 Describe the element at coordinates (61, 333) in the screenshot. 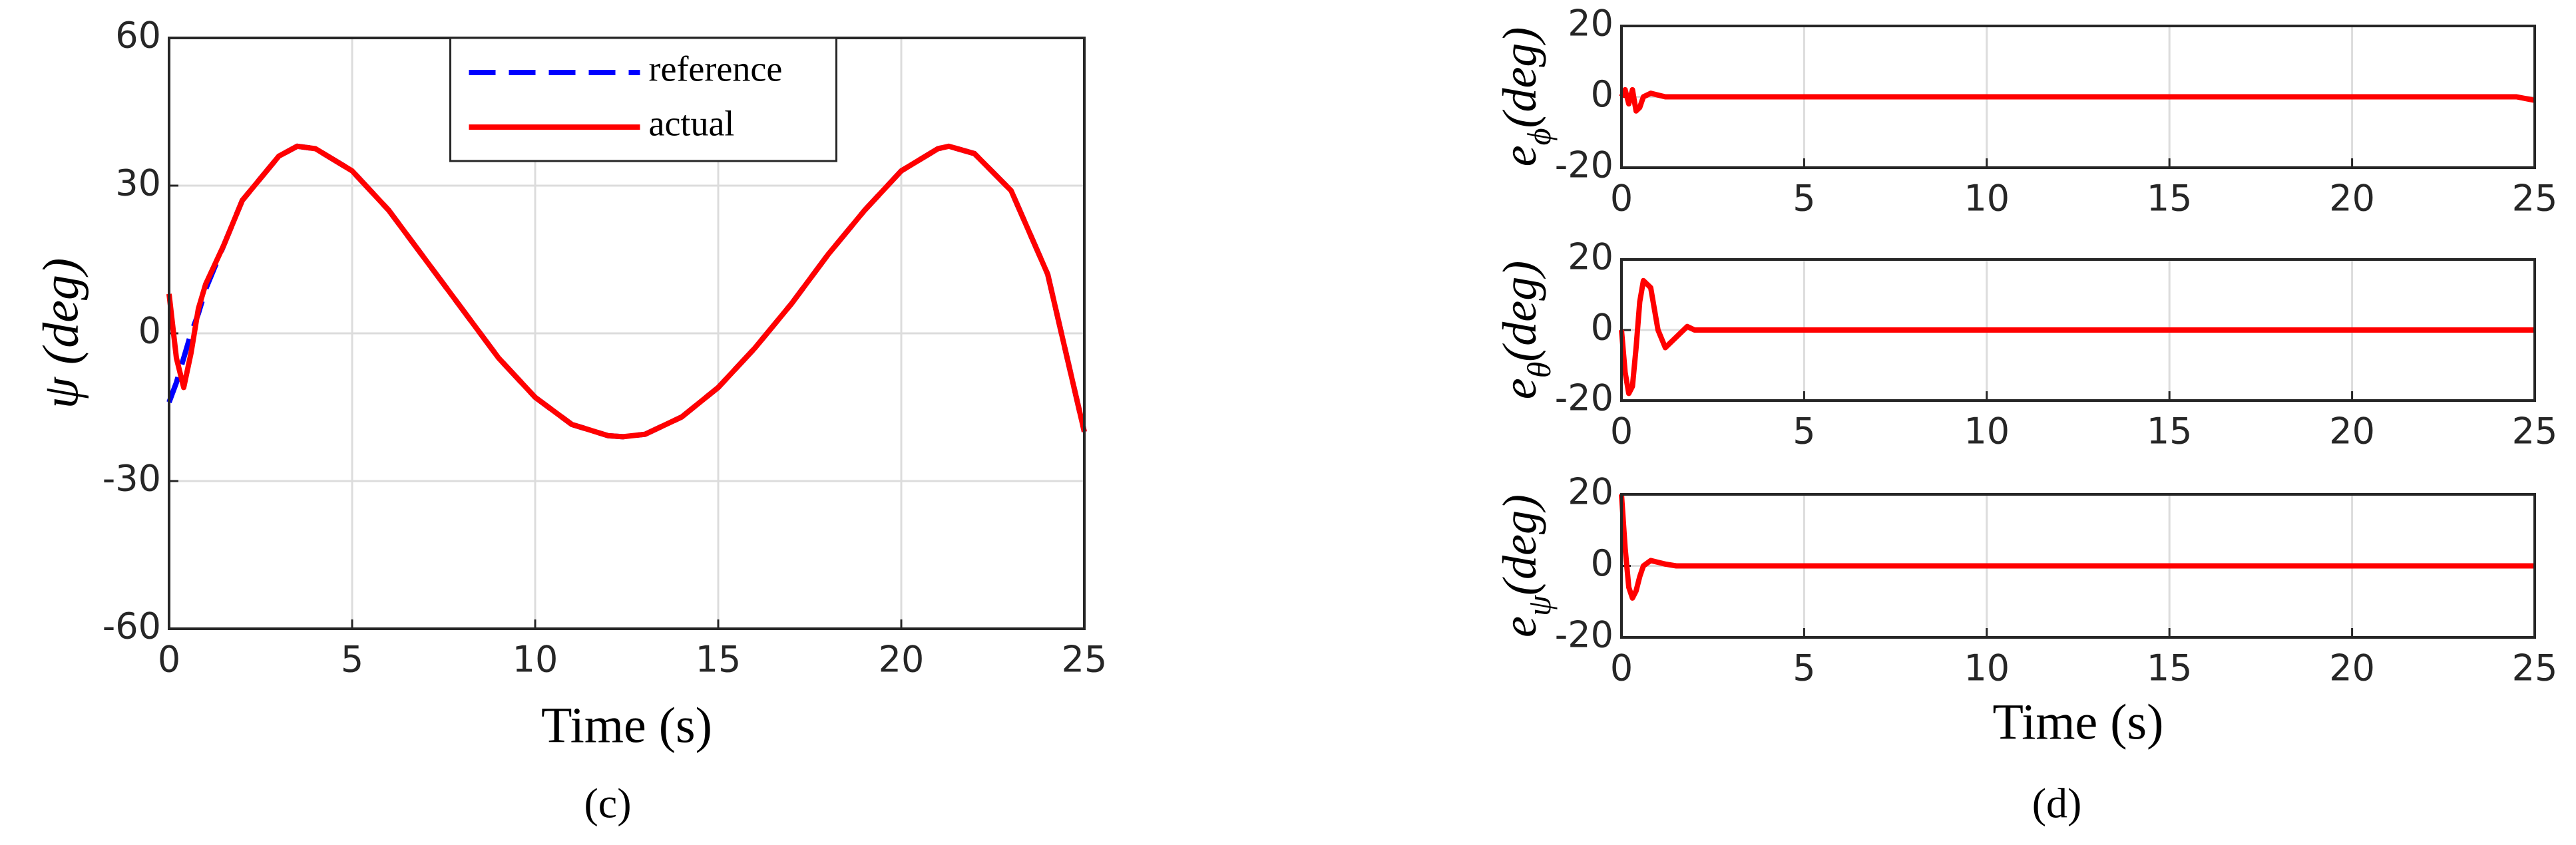

I see `y-axis-label: ψ (deg)` at that location.